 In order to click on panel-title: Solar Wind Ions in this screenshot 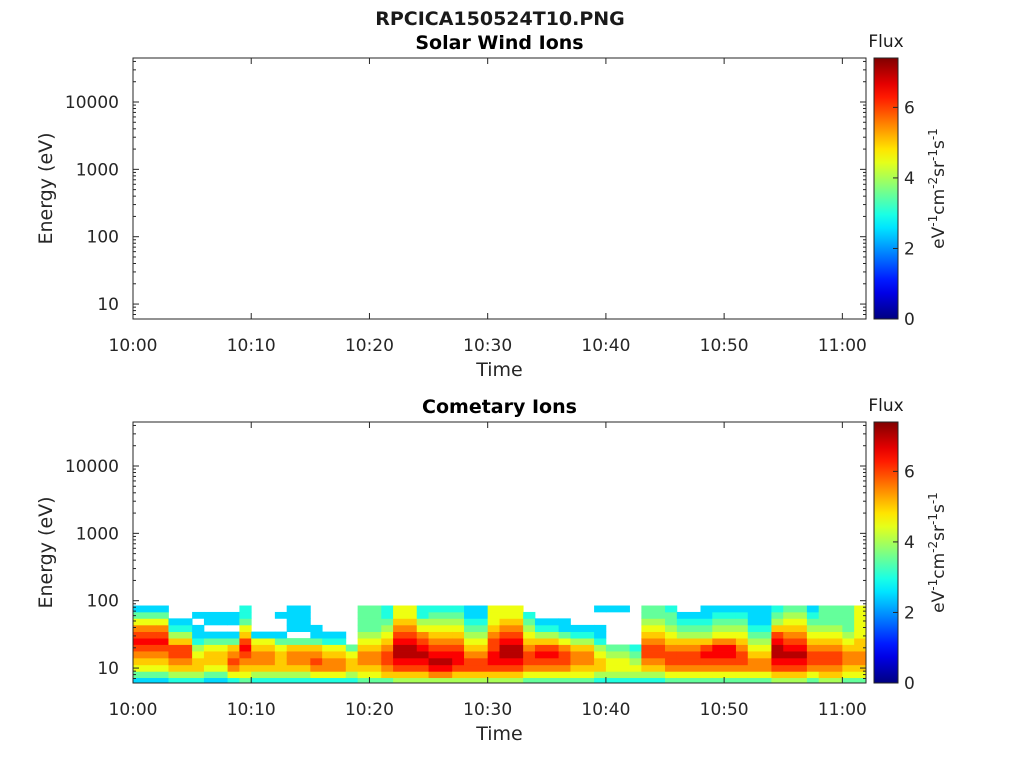, I will do `click(499, 43)`.